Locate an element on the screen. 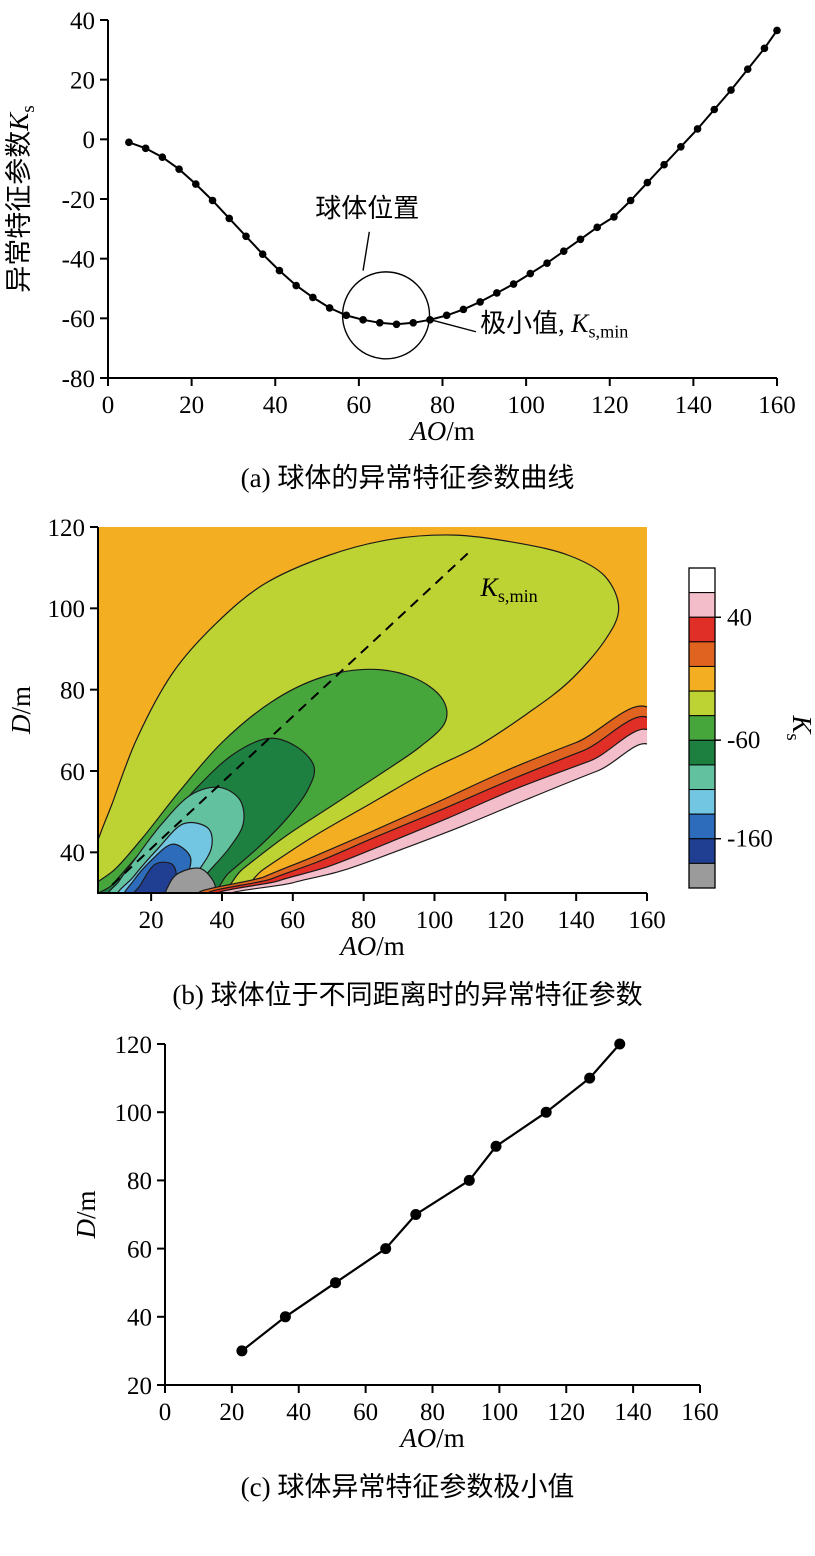 This screenshot has height=1556, width=815. y-tick-label: -40 is located at coordinates (78, 259).